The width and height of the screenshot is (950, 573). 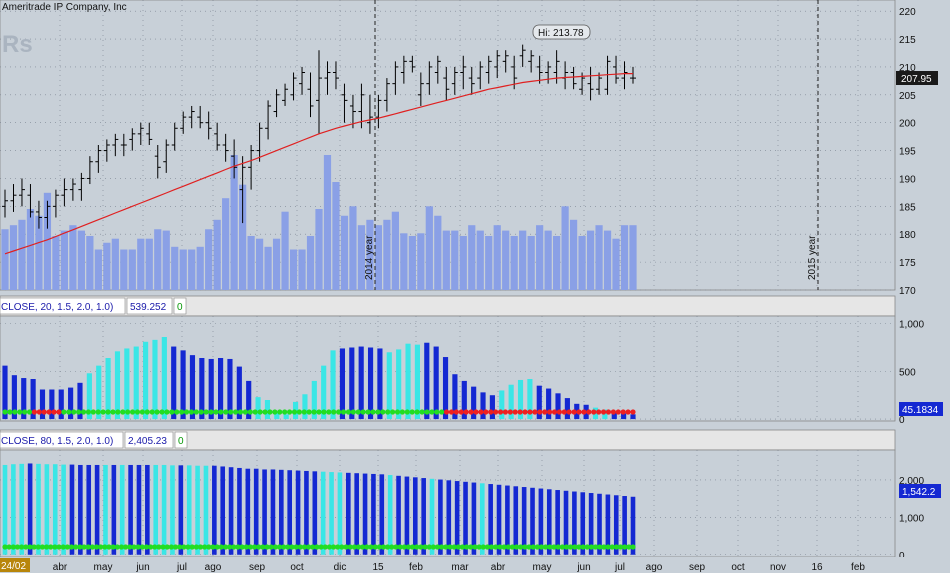 I want to click on indicator-2-dots, so click(x=319, y=547).